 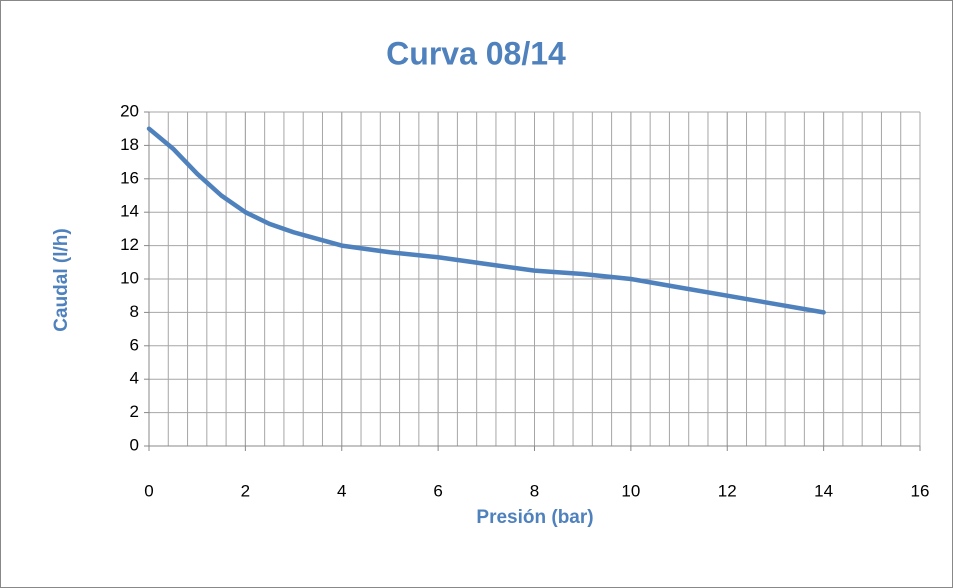 I want to click on x-tick-label: 14, so click(x=823, y=490).